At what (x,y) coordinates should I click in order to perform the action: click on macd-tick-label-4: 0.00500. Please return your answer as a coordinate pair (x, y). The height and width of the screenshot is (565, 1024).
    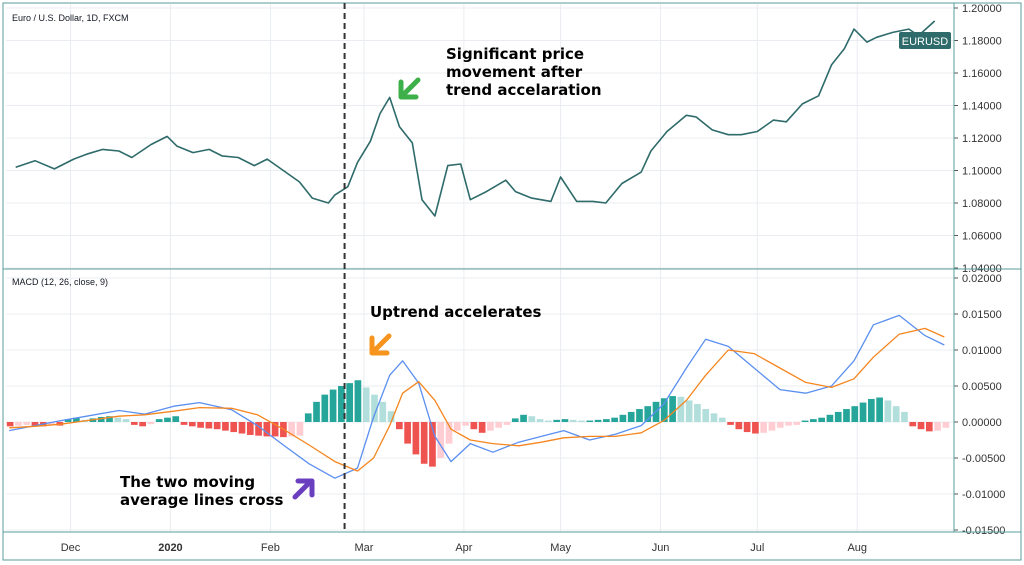
    Looking at the image, I should click on (982, 387).